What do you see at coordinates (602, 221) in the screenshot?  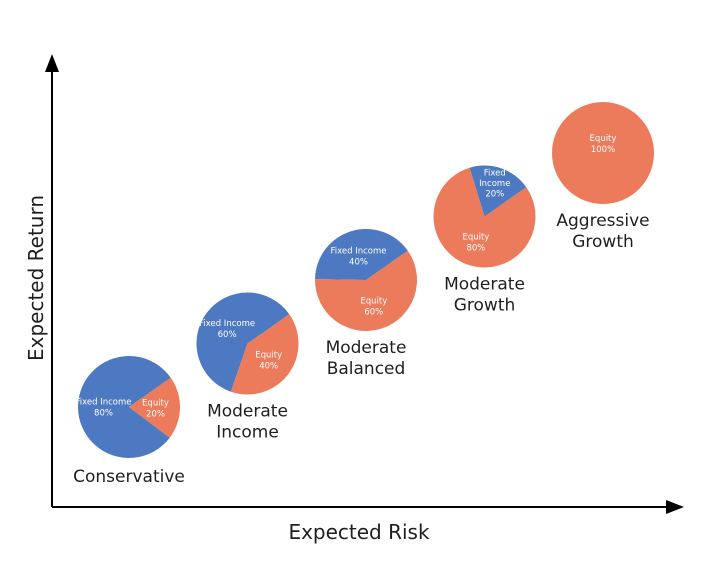 I see `portfolio-label: Aggressive` at bounding box center [602, 221].